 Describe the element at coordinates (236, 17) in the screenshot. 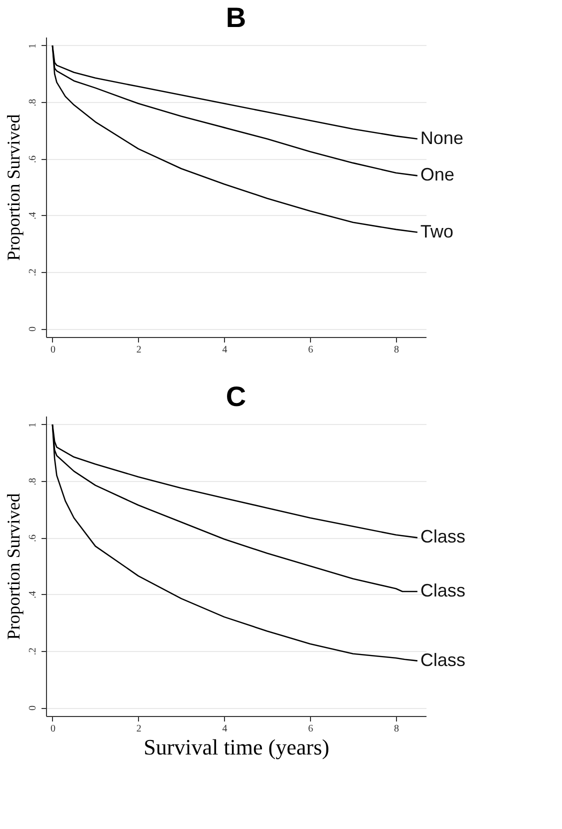

I see `chart-title: B` at that location.